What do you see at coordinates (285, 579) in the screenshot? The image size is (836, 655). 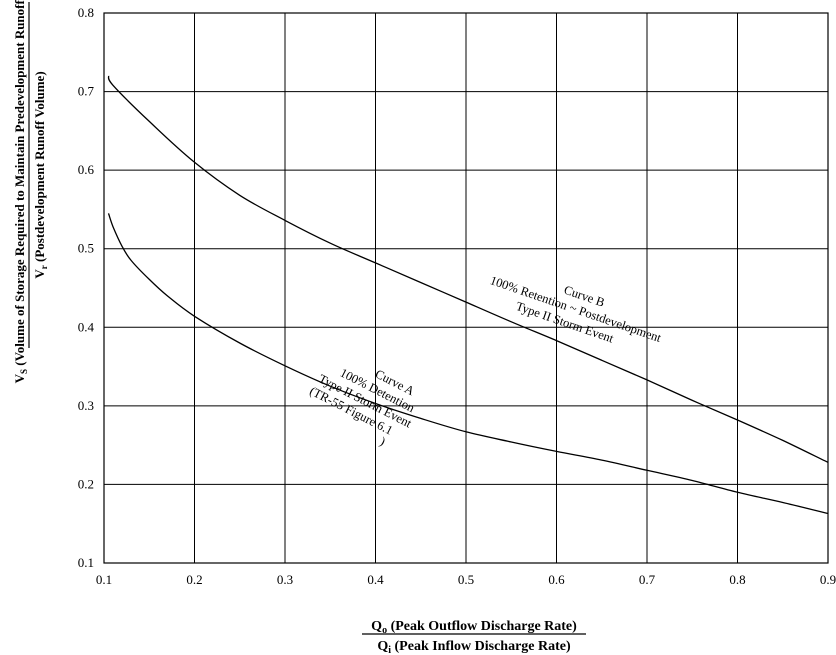 I see `x-tick-label: 0.3` at bounding box center [285, 579].